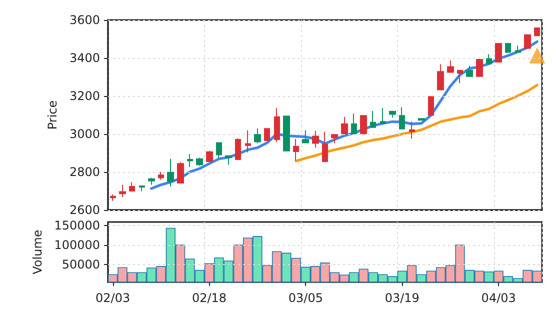 Image resolution: width=556 pixels, height=326 pixels. I want to click on y-axis-title: Price, so click(53, 115).